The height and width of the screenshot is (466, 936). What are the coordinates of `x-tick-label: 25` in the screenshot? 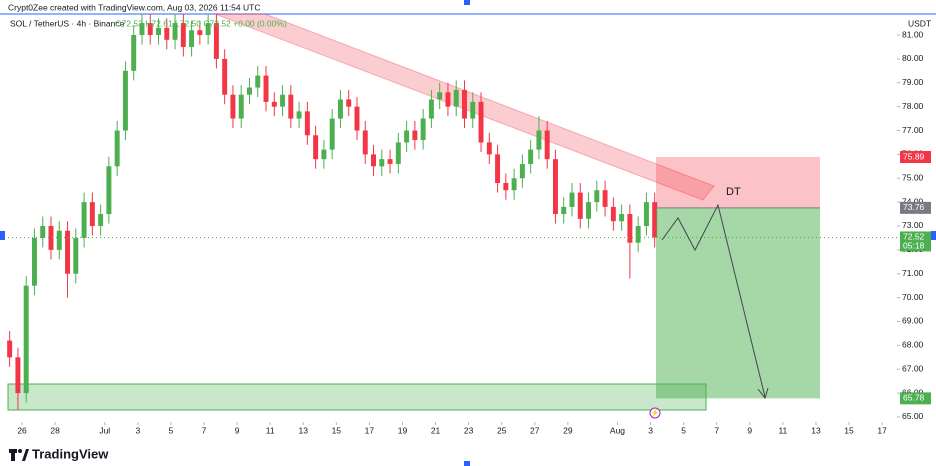 It's located at (502, 430).